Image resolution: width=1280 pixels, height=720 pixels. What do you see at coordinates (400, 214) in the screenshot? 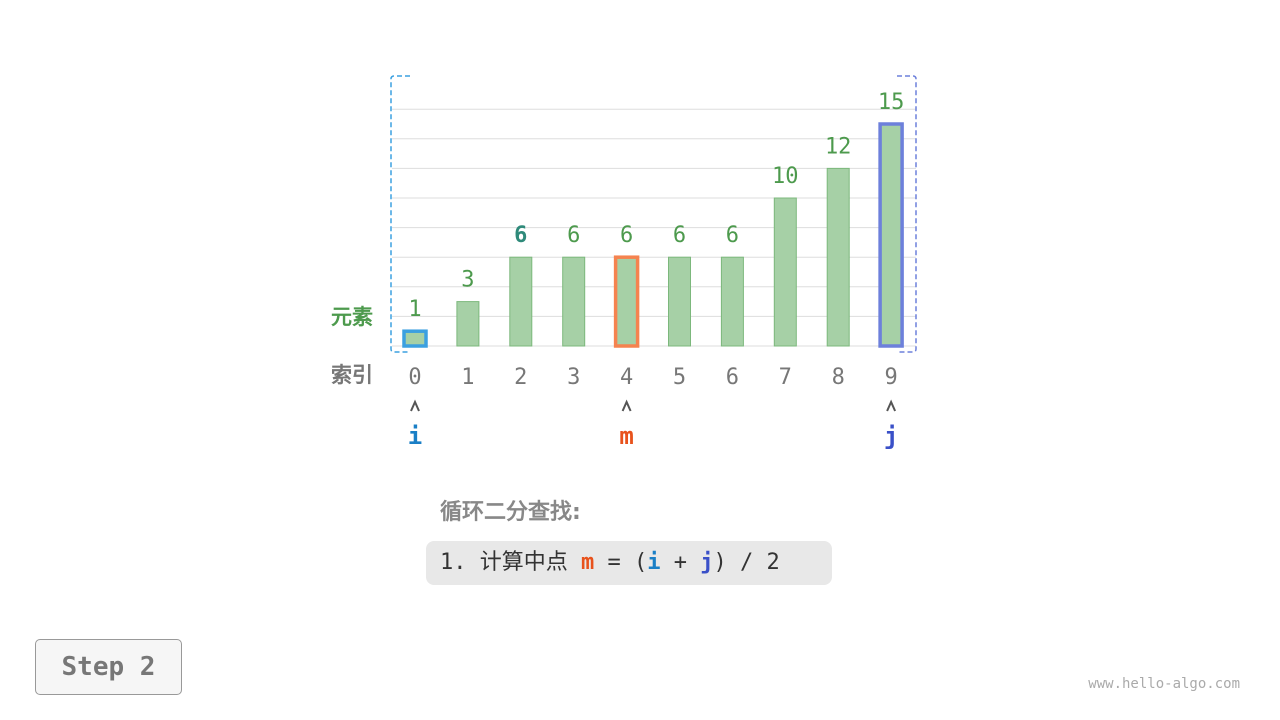
I see `range-bracket-left` at bounding box center [400, 214].